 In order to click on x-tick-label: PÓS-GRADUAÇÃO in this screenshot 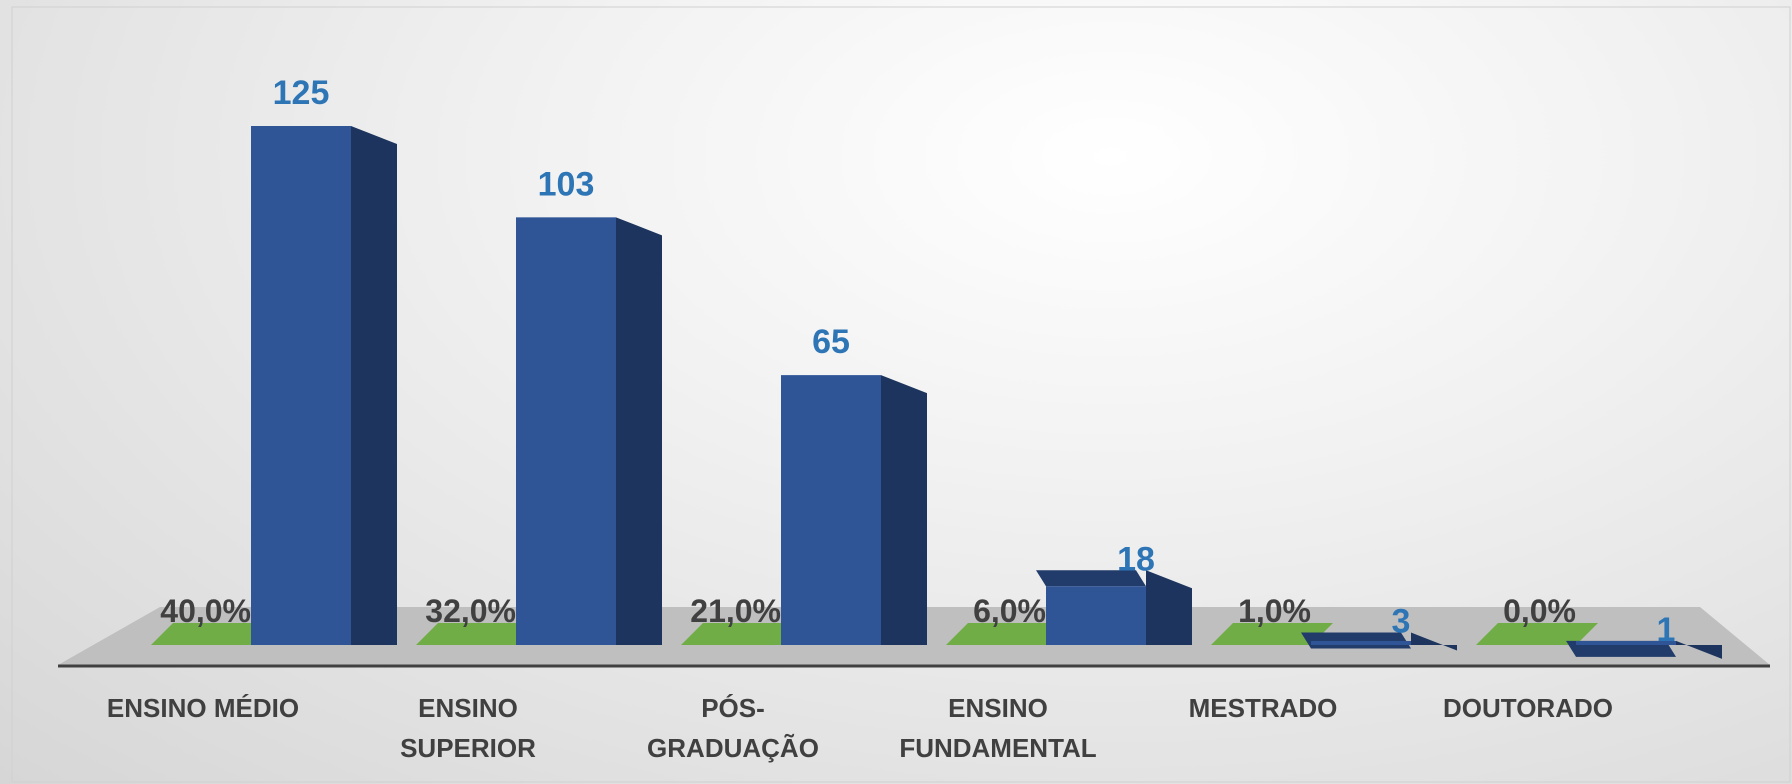, I will do `click(733, 728)`.